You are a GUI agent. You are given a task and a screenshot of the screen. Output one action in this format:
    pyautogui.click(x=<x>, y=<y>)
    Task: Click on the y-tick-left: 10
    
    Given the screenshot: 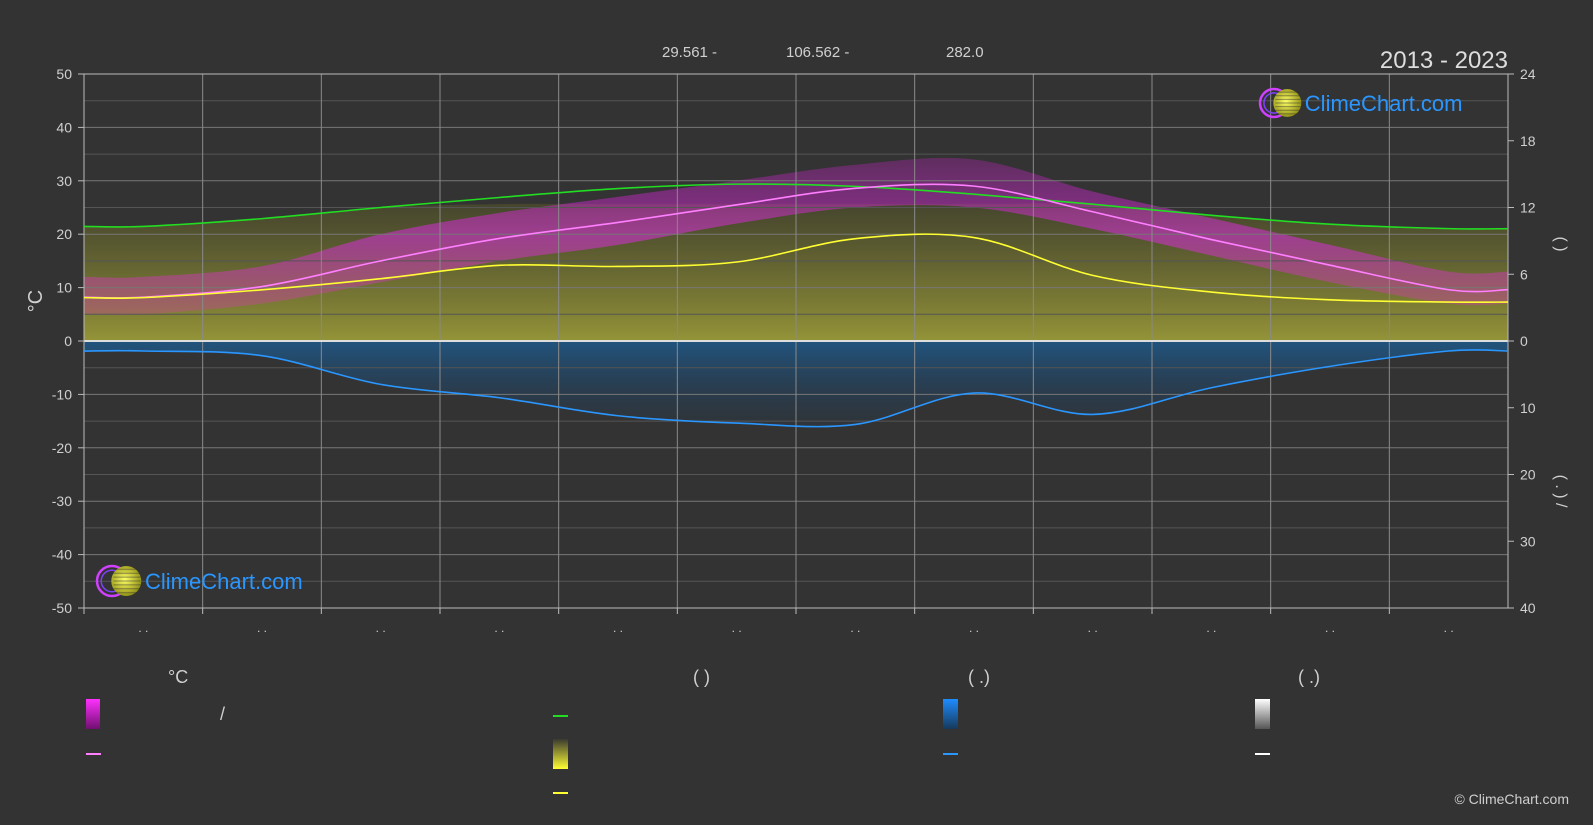 What is the action you would take?
    pyautogui.click(x=64, y=288)
    